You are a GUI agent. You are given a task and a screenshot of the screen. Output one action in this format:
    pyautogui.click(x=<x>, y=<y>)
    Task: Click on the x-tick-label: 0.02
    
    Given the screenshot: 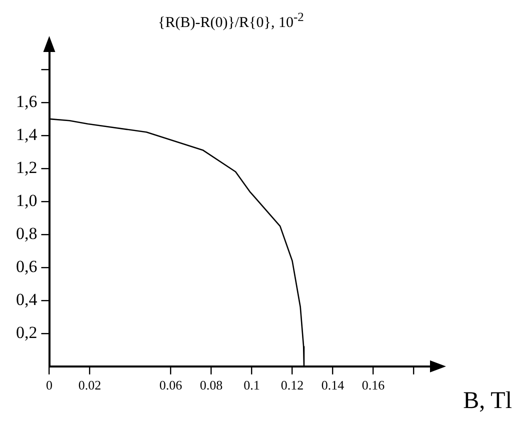 What is the action you would take?
    pyautogui.click(x=90, y=385)
    